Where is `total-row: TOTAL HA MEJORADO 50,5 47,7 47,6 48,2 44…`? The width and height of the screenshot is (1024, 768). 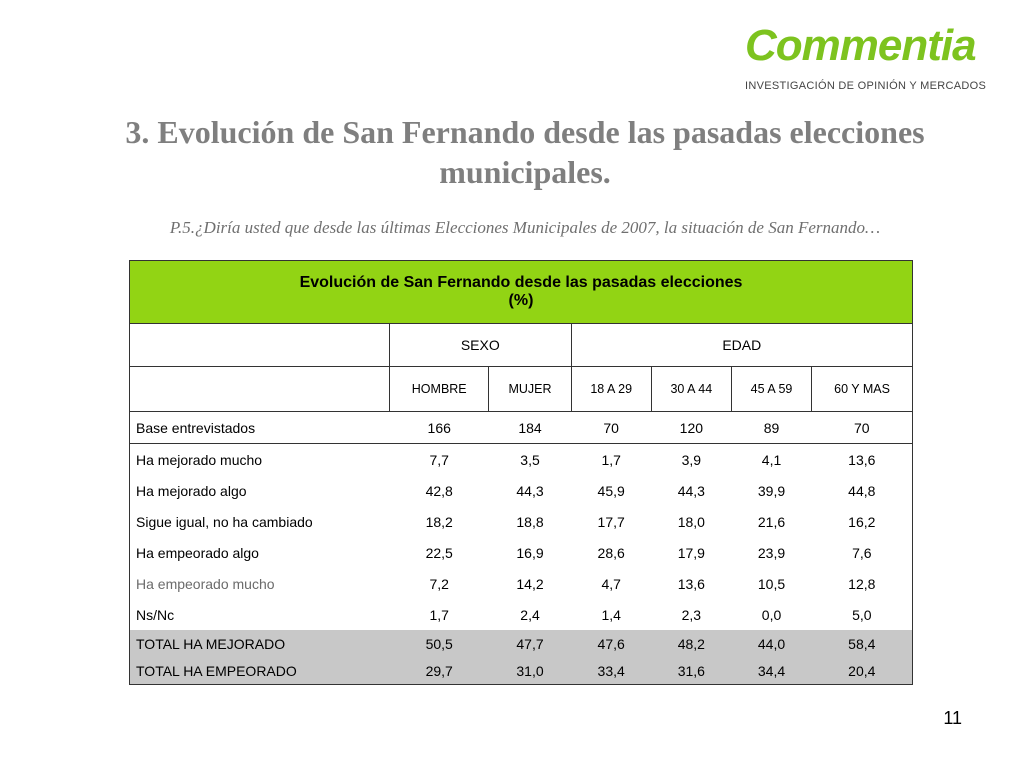 total-row: TOTAL HA MEJORADO 50,5 47,7 47,6 48,2 44… is located at coordinates (521, 643).